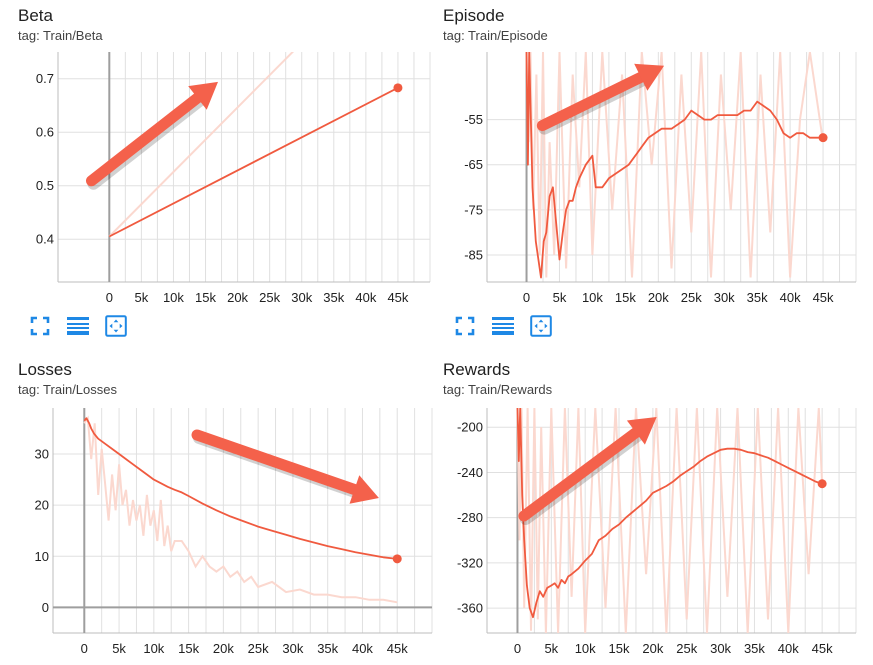  I want to click on y-tick-label: 30, so click(42, 454).